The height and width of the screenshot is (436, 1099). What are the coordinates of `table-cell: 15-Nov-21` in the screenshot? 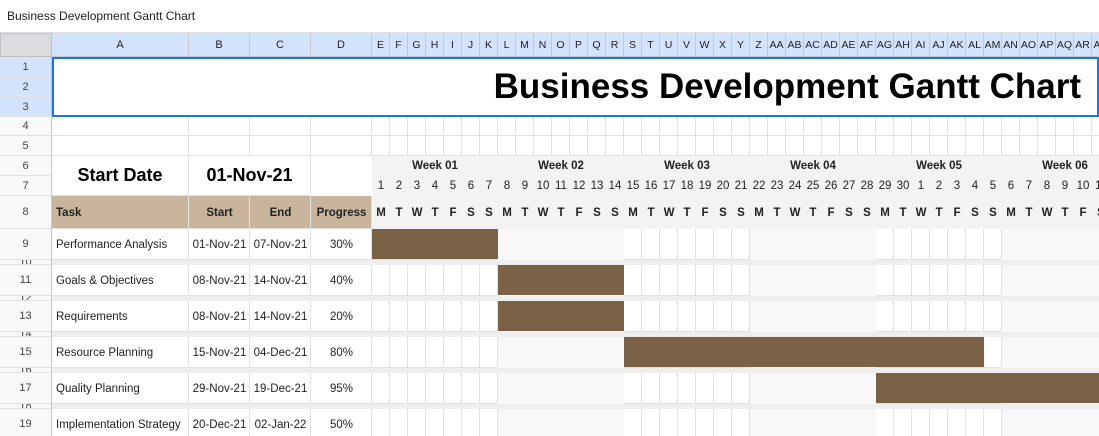 It's located at (219, 352).